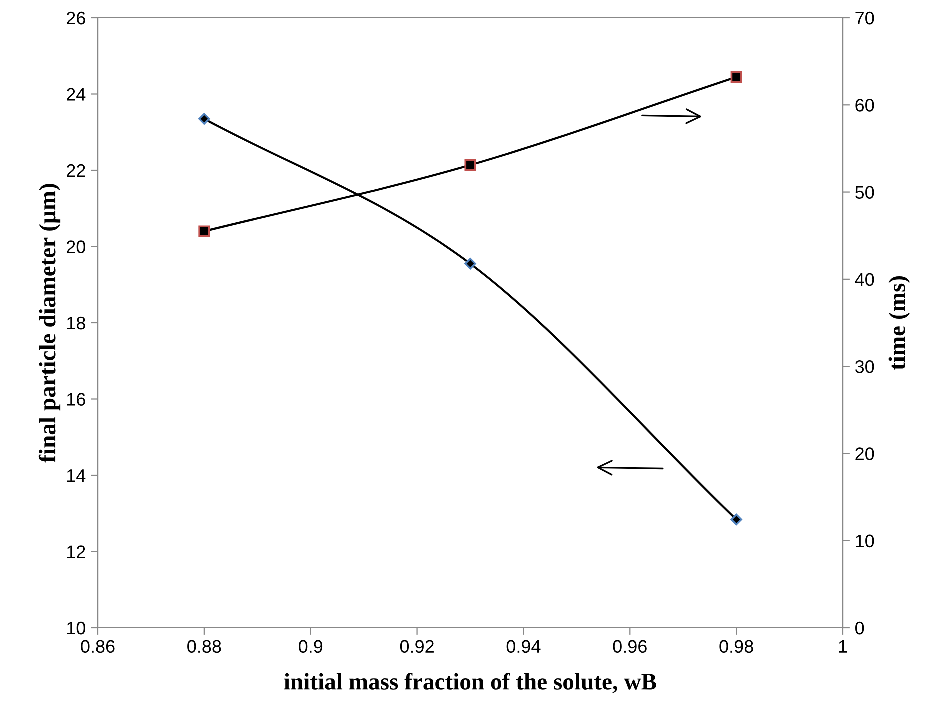  What do you see at coordinates (76, 18) in the screenshot?
I see `y-tick-label: 26` at bounding box center [76, 18].